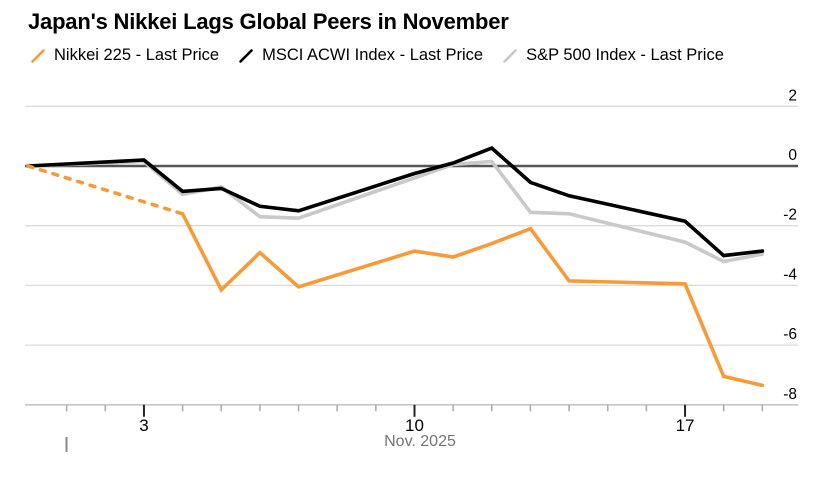 This screenshot has height=477, width=824. I want to click on x-tick-label: 3, so click(143, 425).